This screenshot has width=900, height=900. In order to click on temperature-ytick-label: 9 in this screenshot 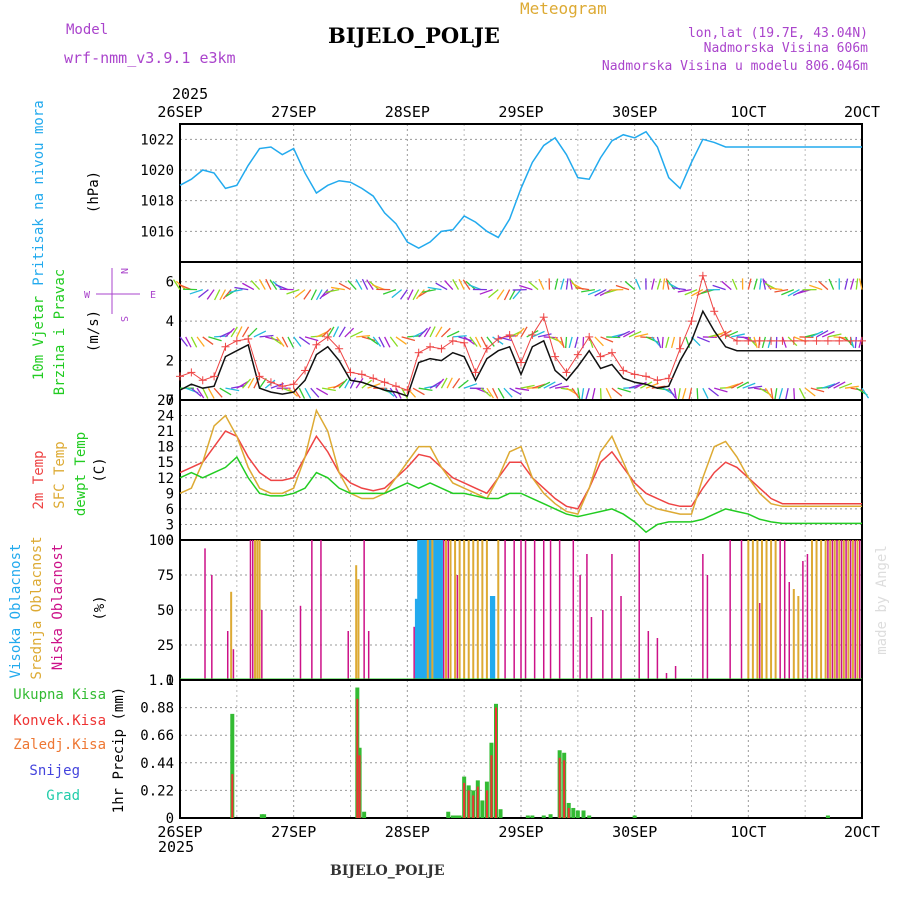, I will do `click(170, 494)`.